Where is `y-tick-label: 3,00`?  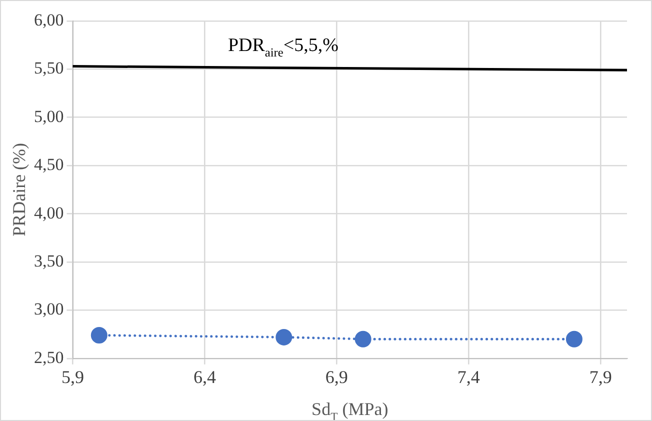
y-tick-label: 3,00 is located at coordinates (49, 309).